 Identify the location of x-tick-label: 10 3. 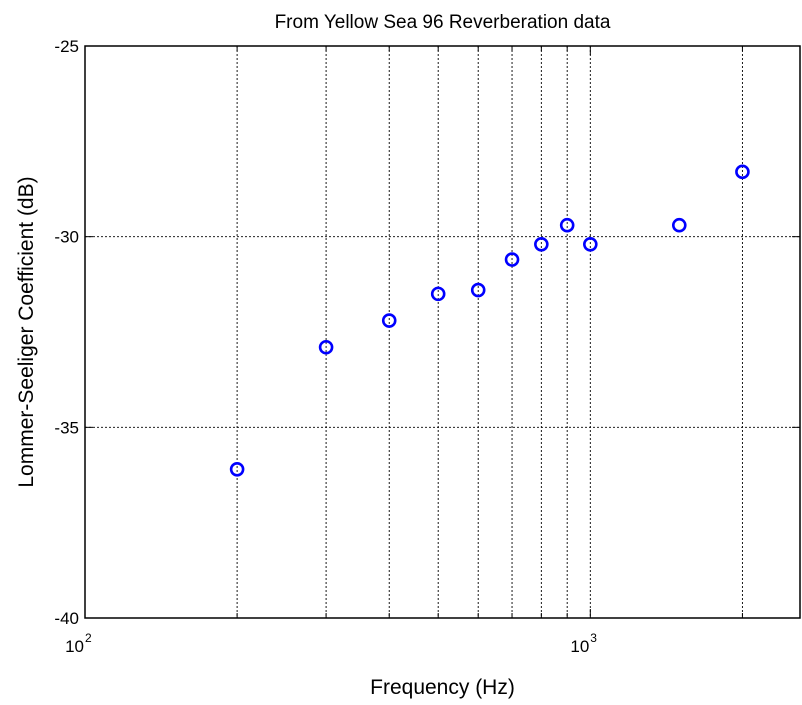
(583, 643).